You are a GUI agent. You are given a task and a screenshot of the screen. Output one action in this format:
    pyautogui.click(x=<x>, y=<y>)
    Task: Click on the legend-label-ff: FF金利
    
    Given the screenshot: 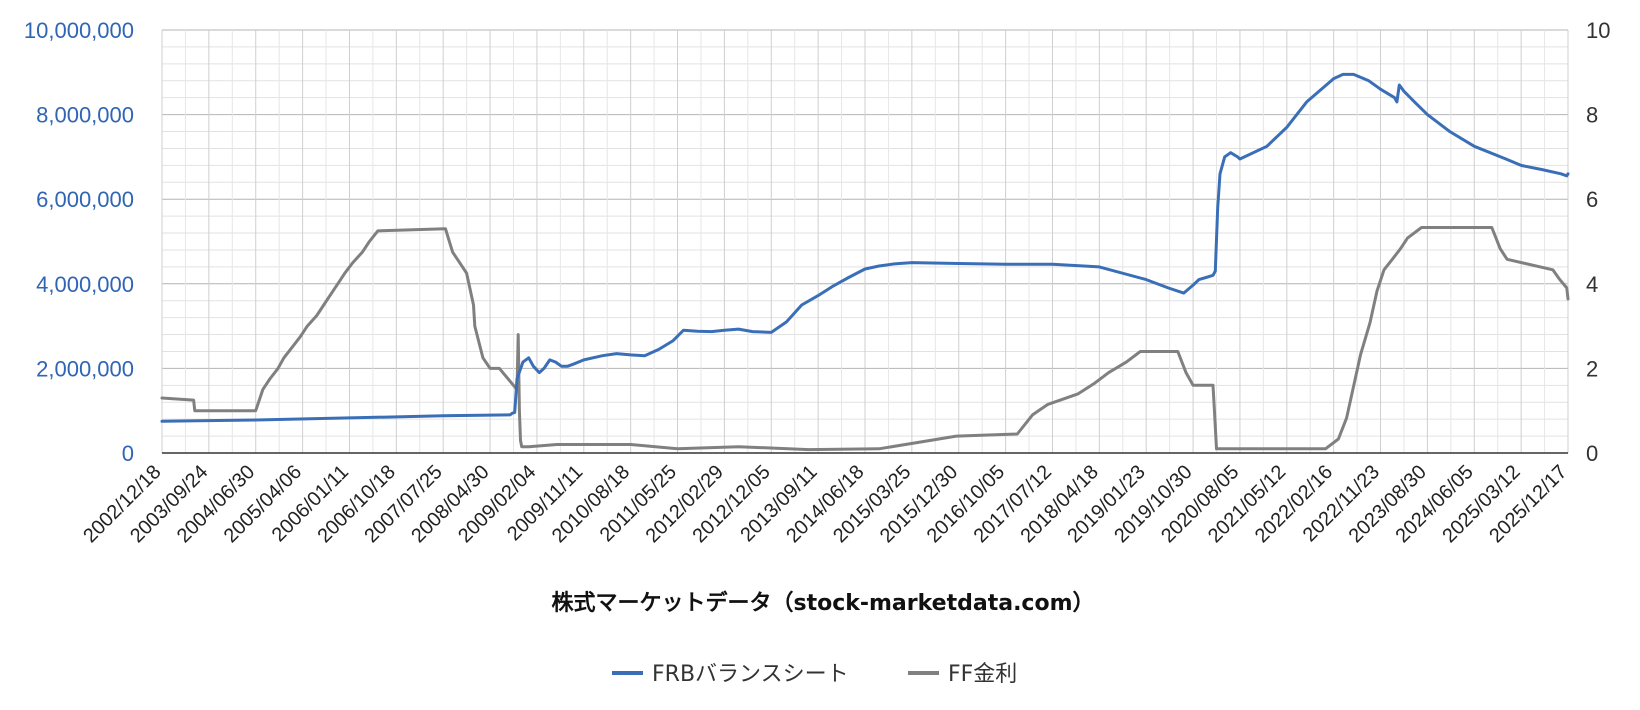 What is the action you would take?
    pyautogui.click(x=982, y=674)
    